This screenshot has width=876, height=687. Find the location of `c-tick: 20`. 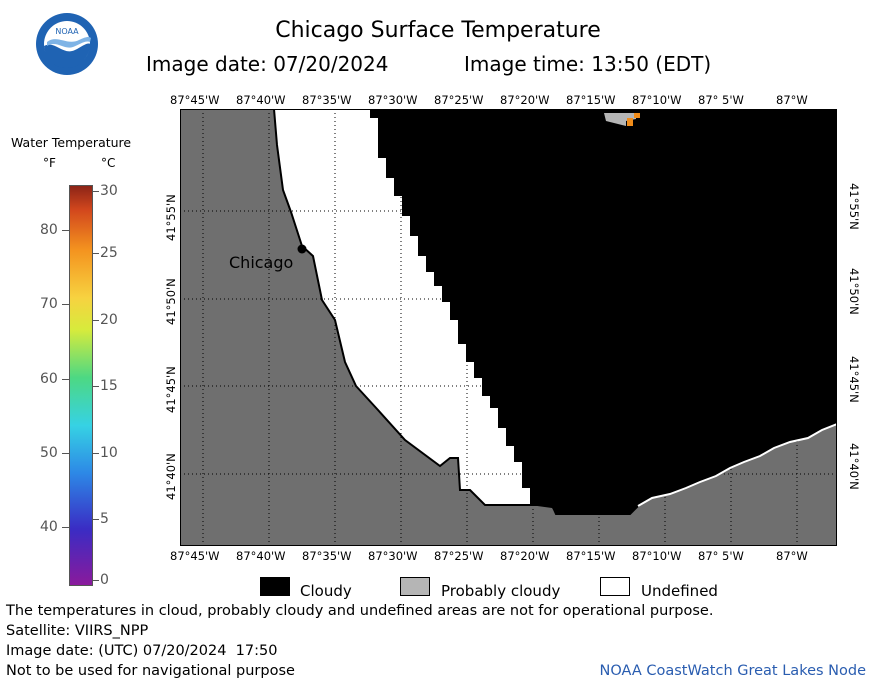

c-tick: 20 is located at coordinates (109, 320).